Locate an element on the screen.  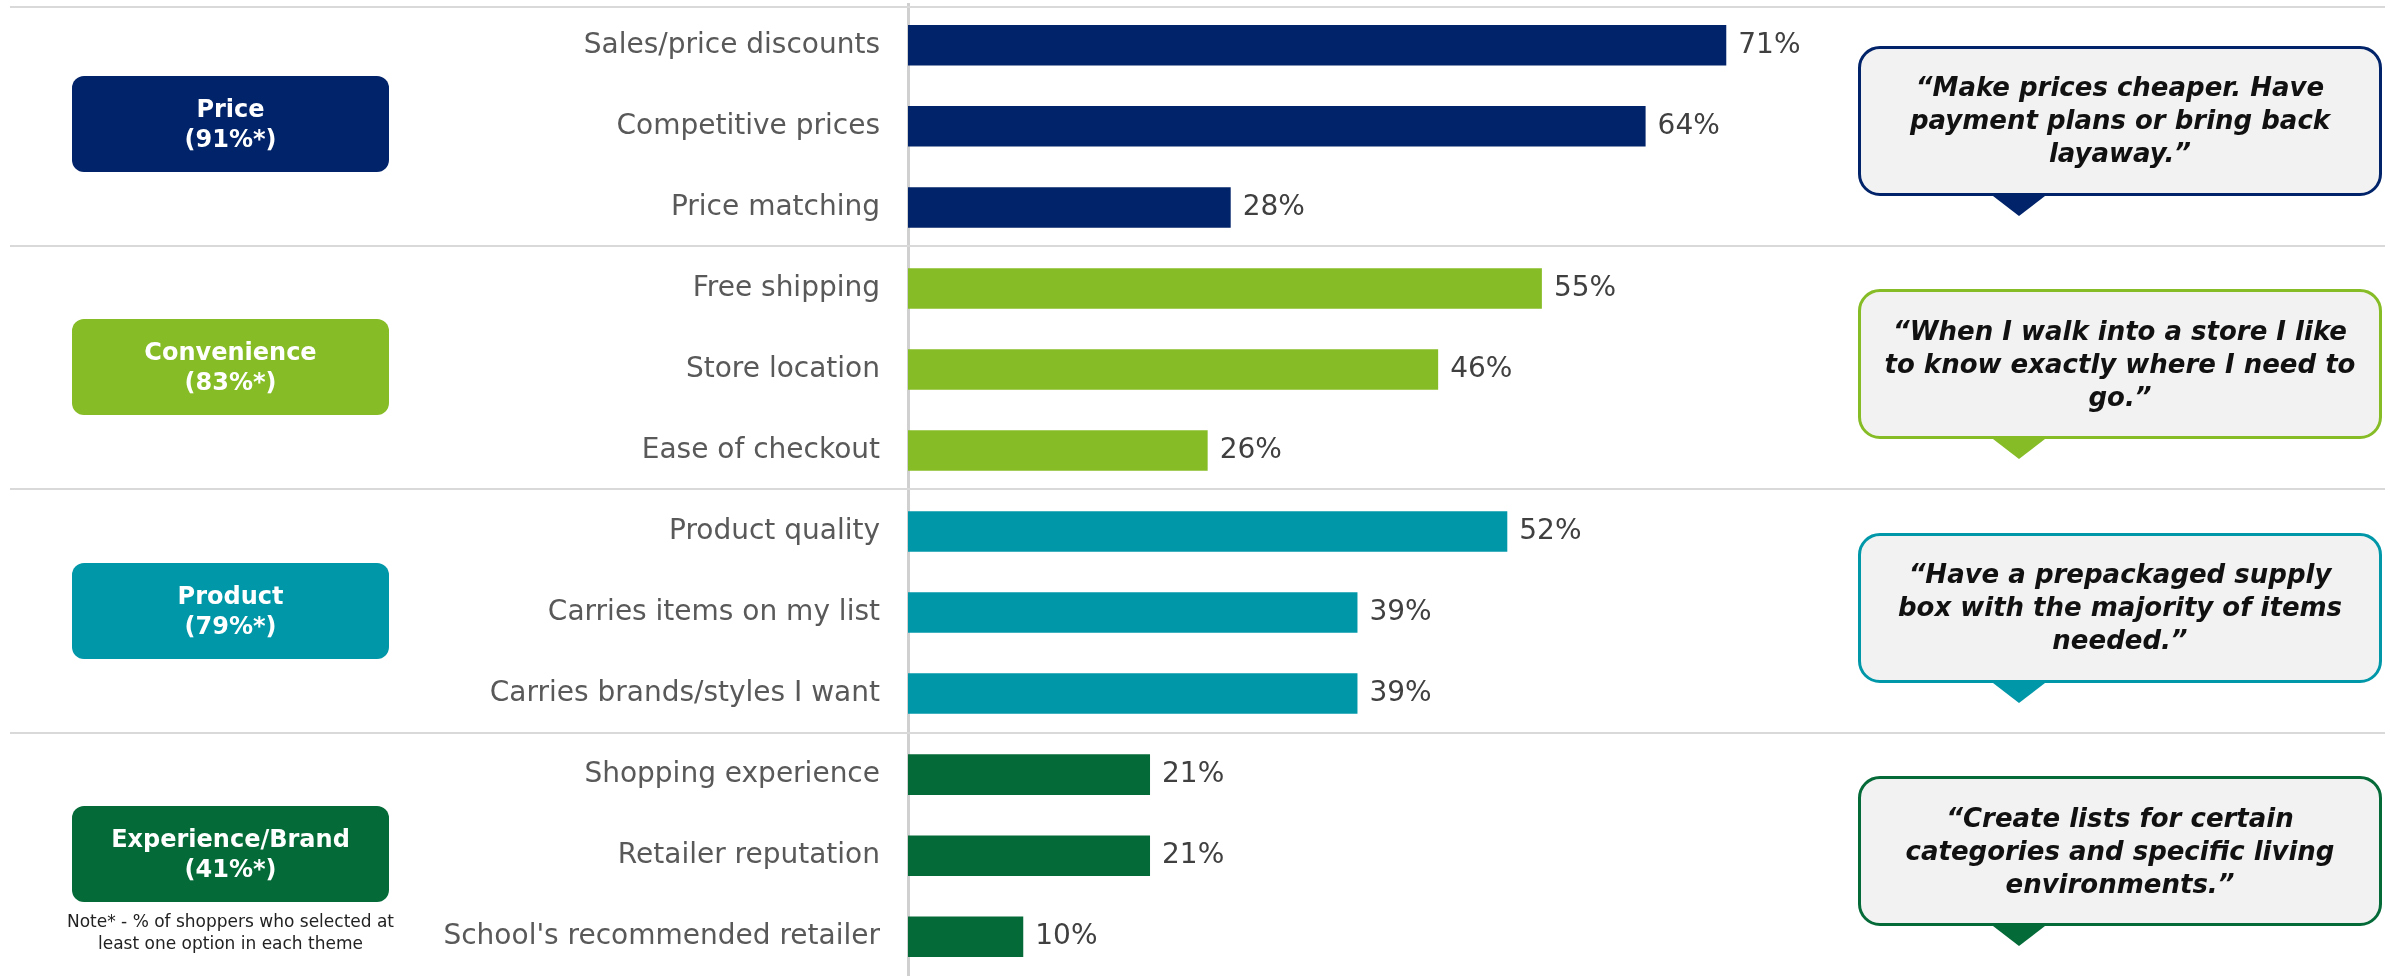
text: Price (91%*) is located at coordinates (230, 123).